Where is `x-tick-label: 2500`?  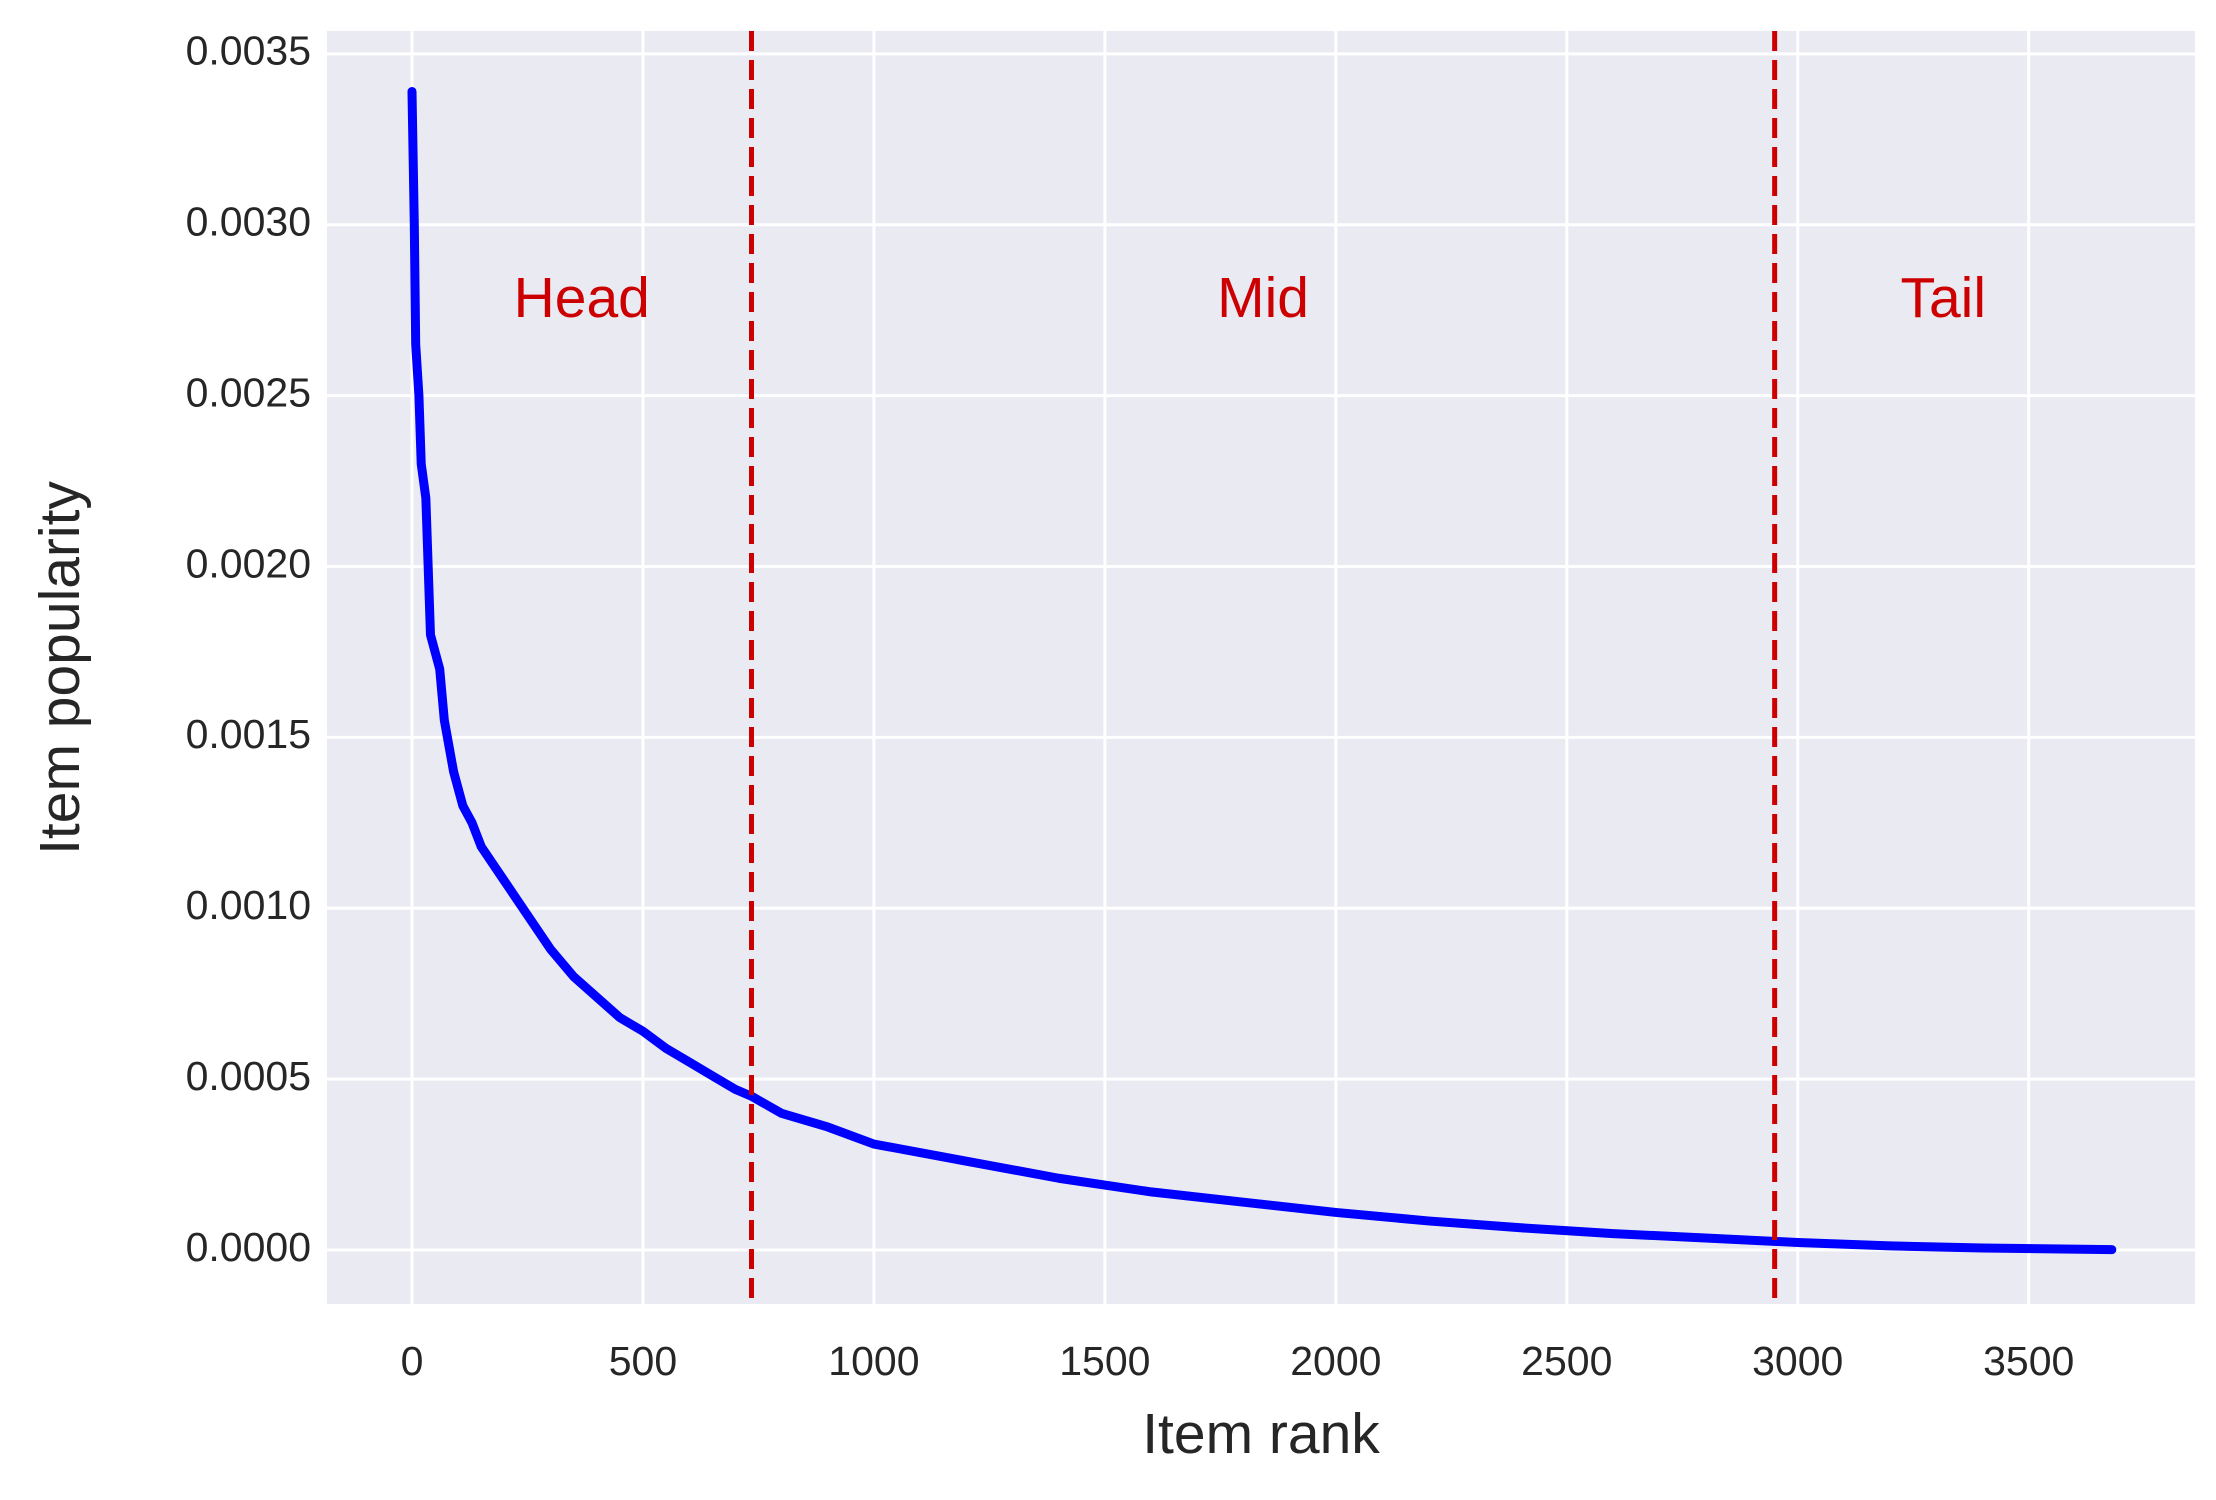 x-tick-label: 2500 is located at coordinates (1566, 1361).